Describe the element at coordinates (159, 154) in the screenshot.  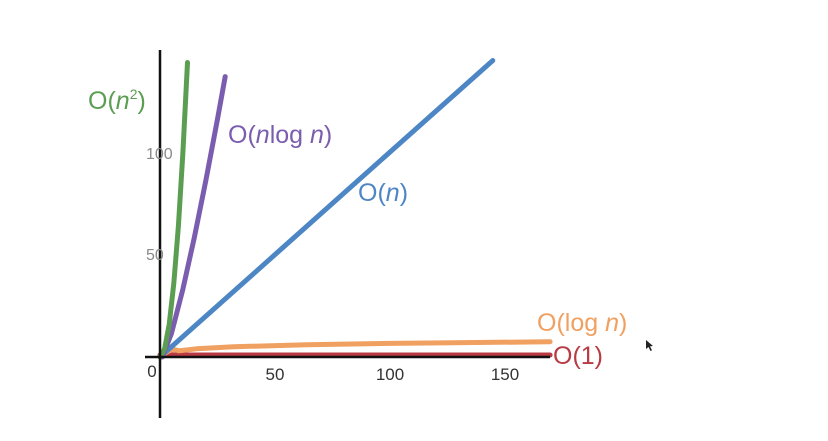
I see `y-tick-label: 100` at that location.